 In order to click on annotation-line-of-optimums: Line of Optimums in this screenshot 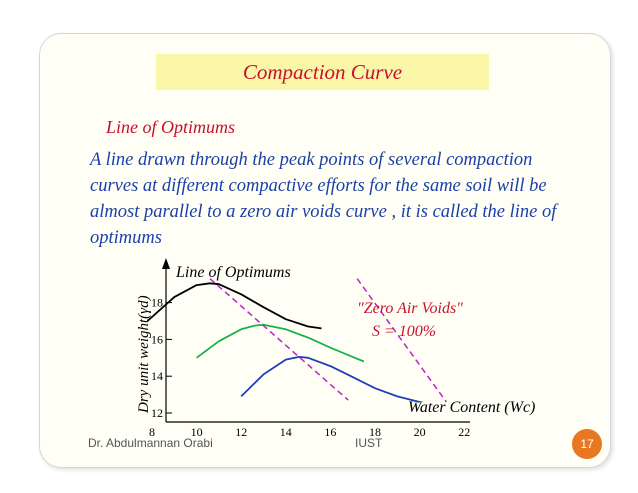, I will do `click(233, 272)`.